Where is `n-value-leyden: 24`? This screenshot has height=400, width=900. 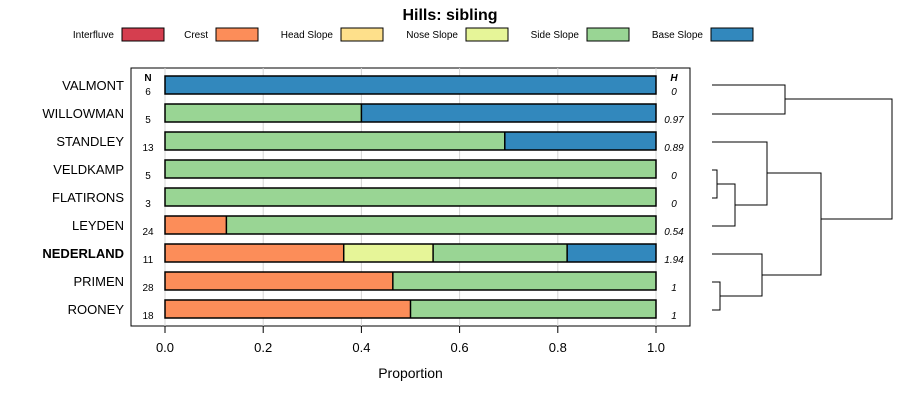
n-value-leyden: 24 is located at coordinates (148, 232).